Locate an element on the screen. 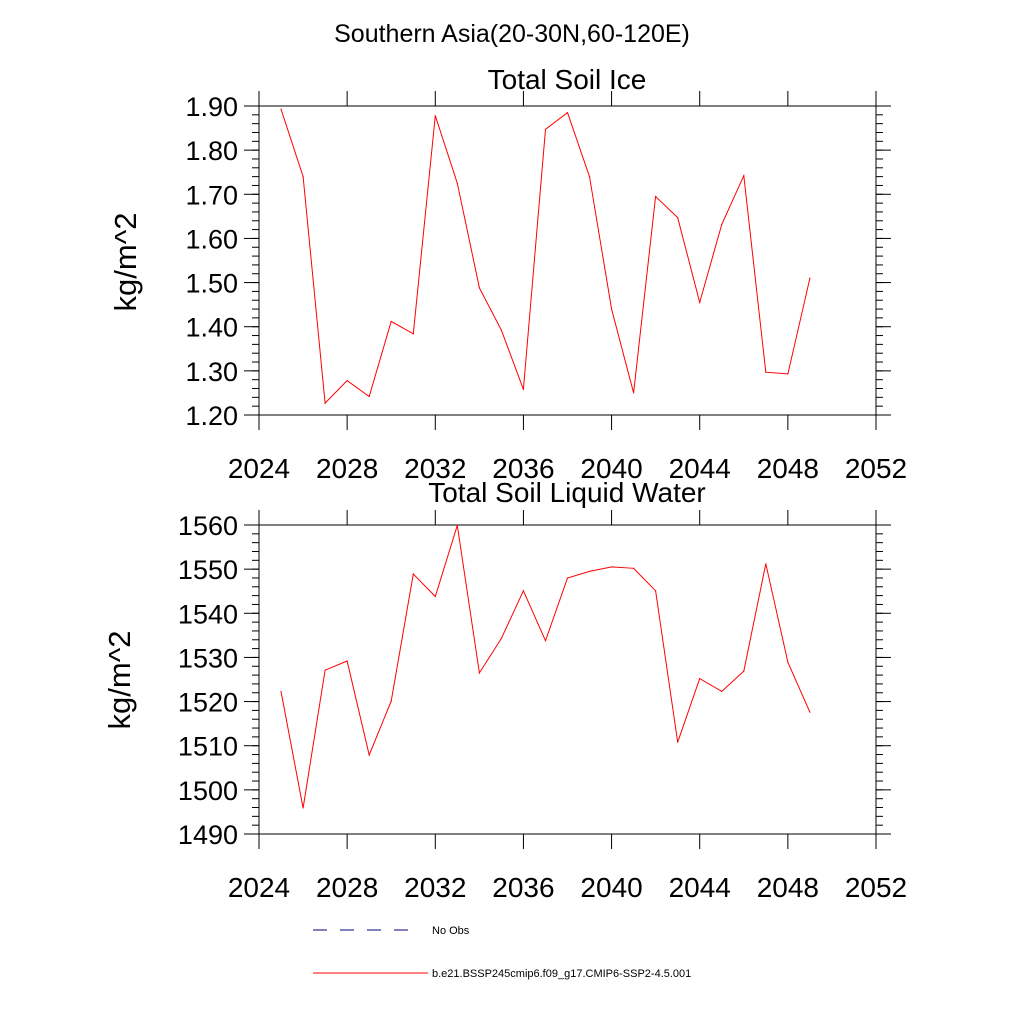  panel-title: Total Soil Ice is located at coordinates (567, 79).